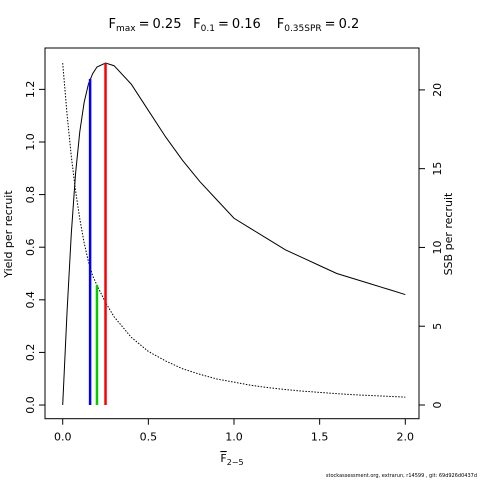 The height and width of the screenshot is (480, 480). Describe the element at coordinates (30, 195) in the screenshot. I see `y-tick-label: 0.8` at that location.